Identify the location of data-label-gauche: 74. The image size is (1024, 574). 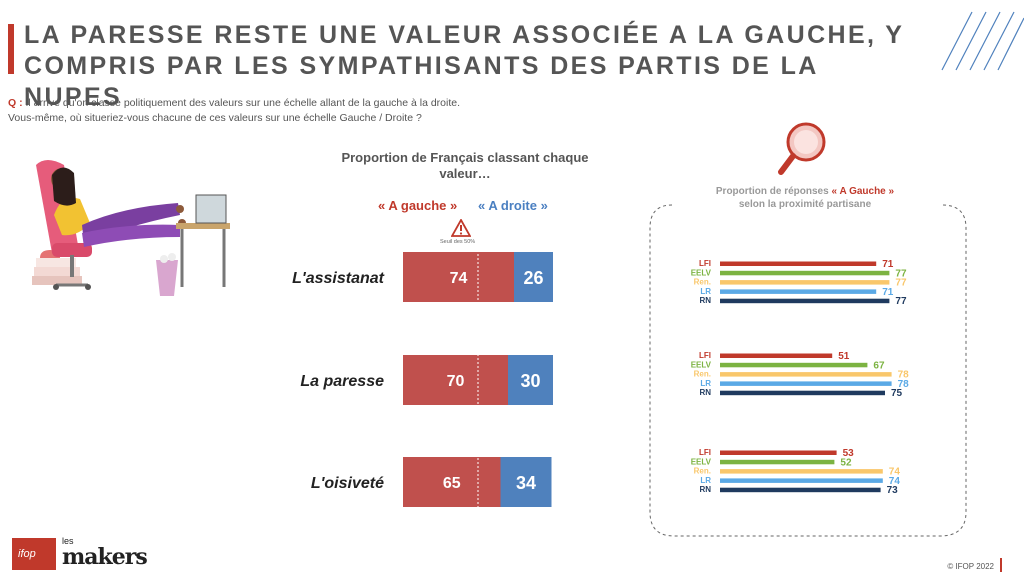
(459, 278).